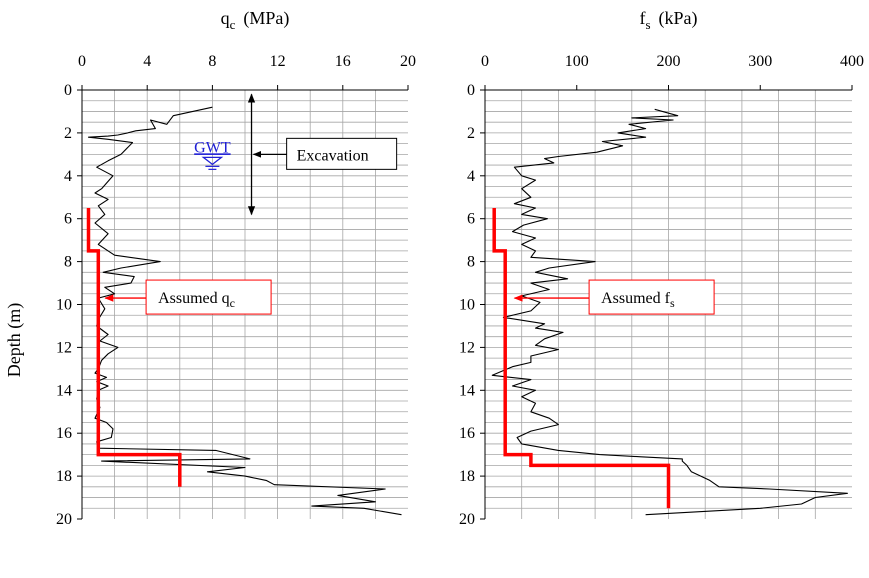 This screenshot has width=869, height=578. Describe the element at coordinates (147, 61) in the screenshot. I see `x-tick-label: 4` at that location.